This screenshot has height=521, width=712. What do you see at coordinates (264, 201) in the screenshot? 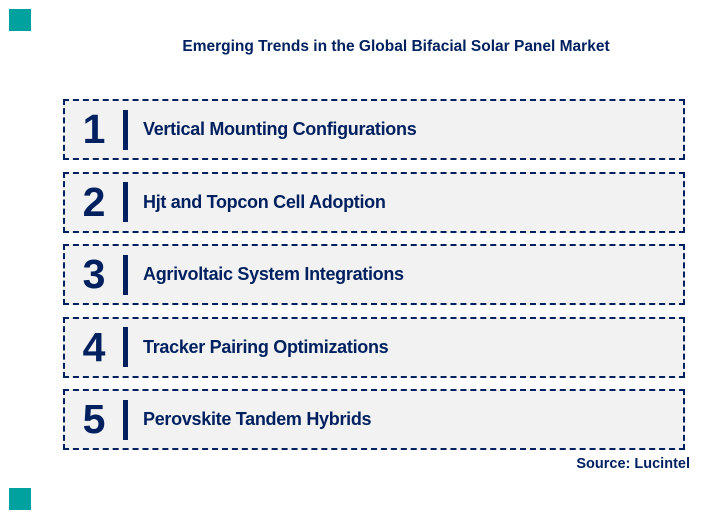
I see `trend-label: Hjt and Topcon Cell Adoption` at bounding box center [264, 201].